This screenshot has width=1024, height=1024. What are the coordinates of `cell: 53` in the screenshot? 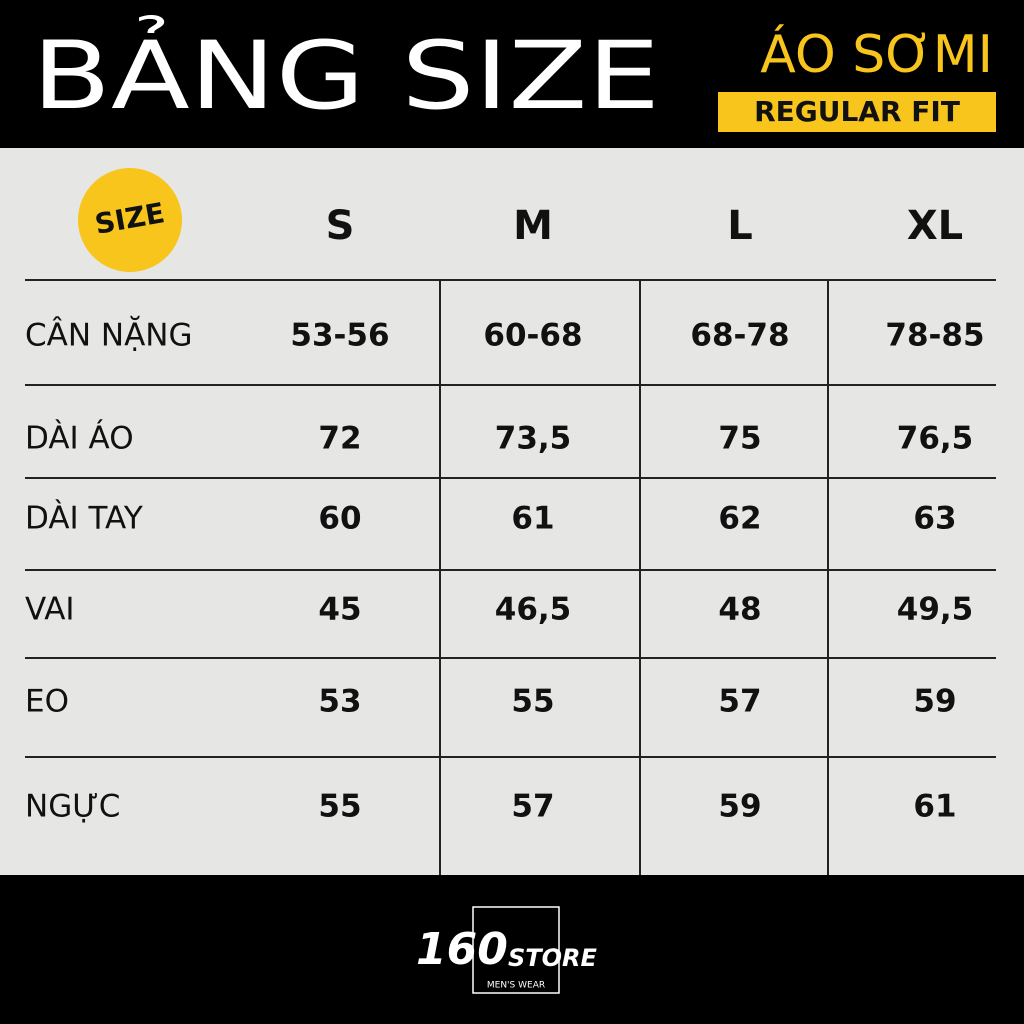 It's located at (339, 702).